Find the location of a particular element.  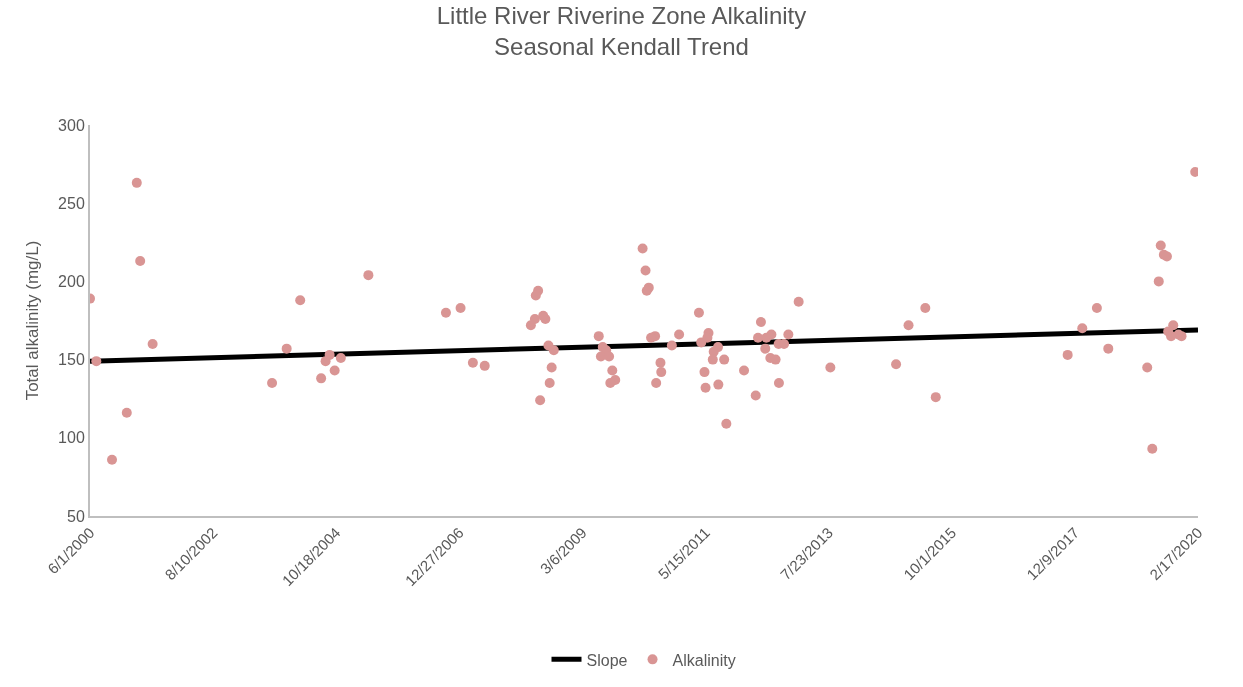

y-tick-label: 50 is located at coordinates (76, 516).